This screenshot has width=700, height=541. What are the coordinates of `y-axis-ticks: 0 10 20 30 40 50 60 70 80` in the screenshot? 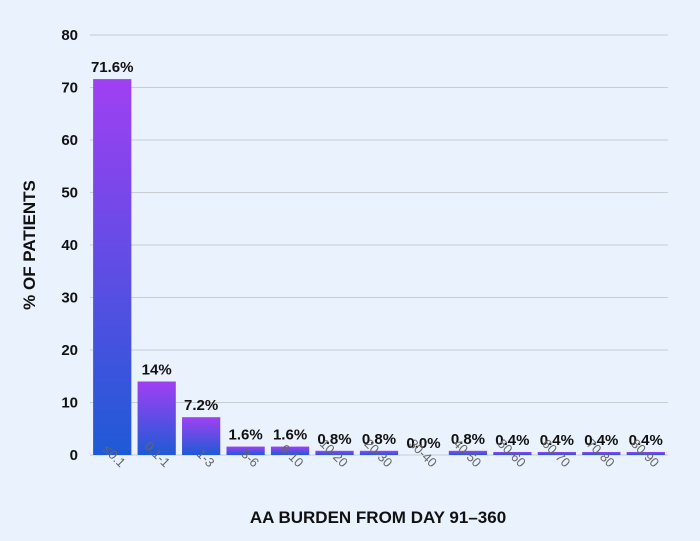 It's located at (69, 245).